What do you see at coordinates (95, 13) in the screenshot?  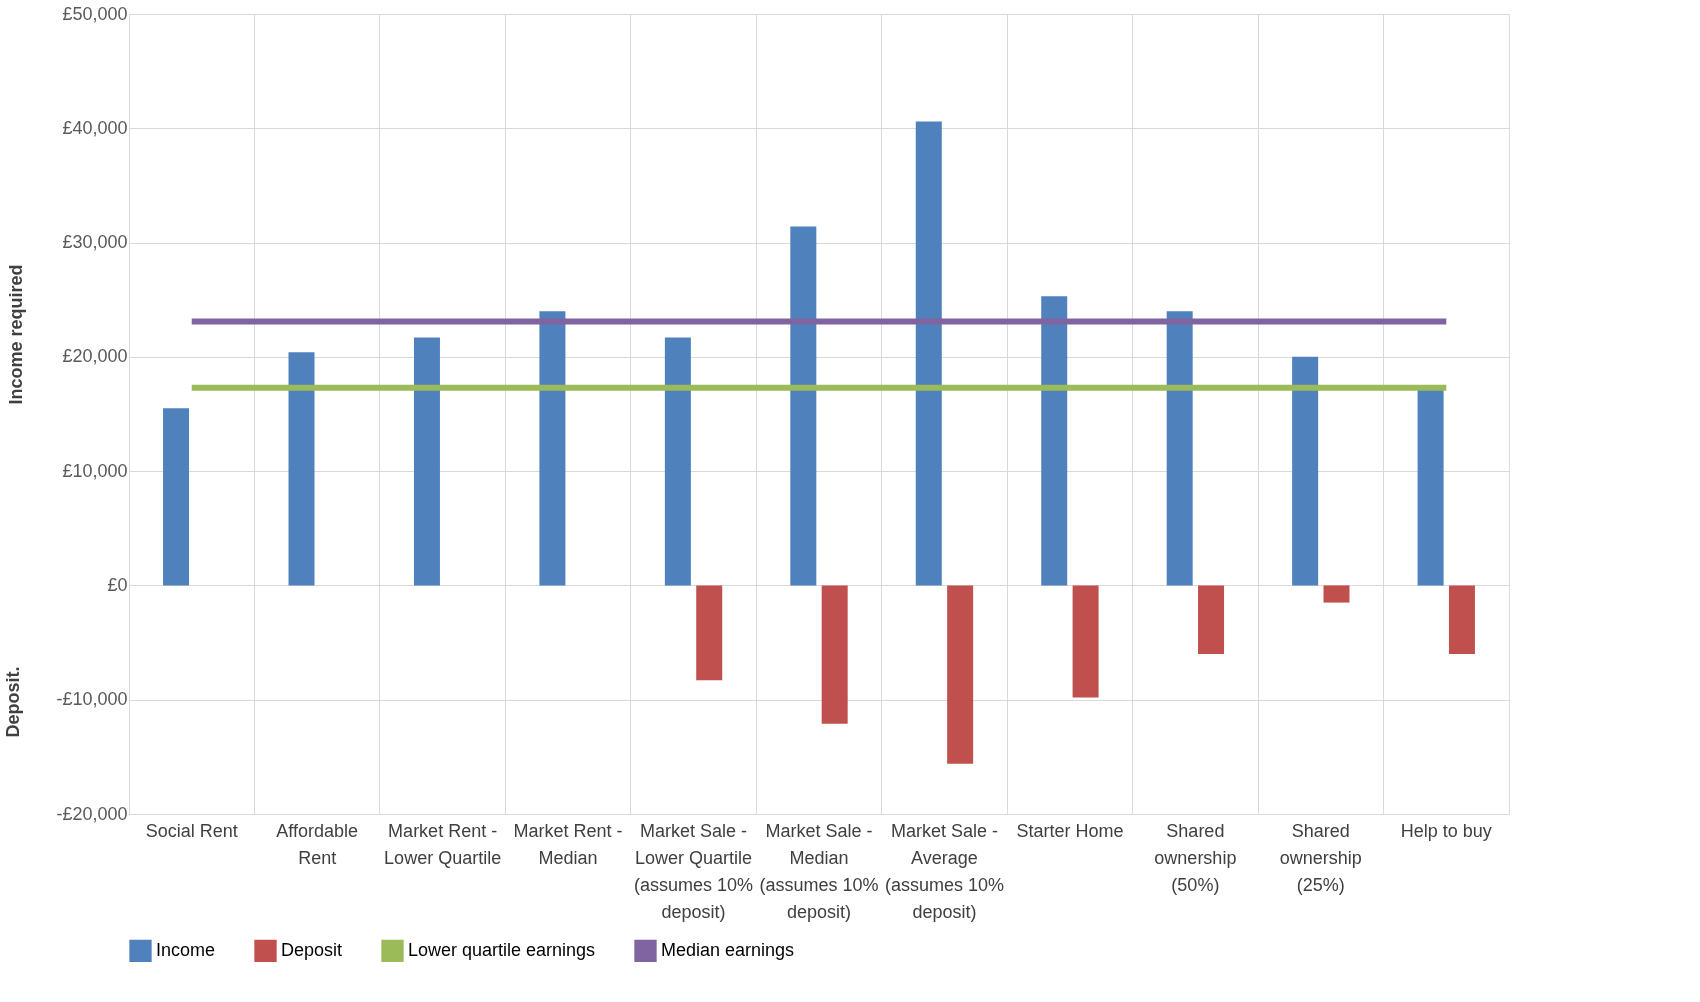 I see `y-tick-label: £50,000` at bounding box center [95, 13].